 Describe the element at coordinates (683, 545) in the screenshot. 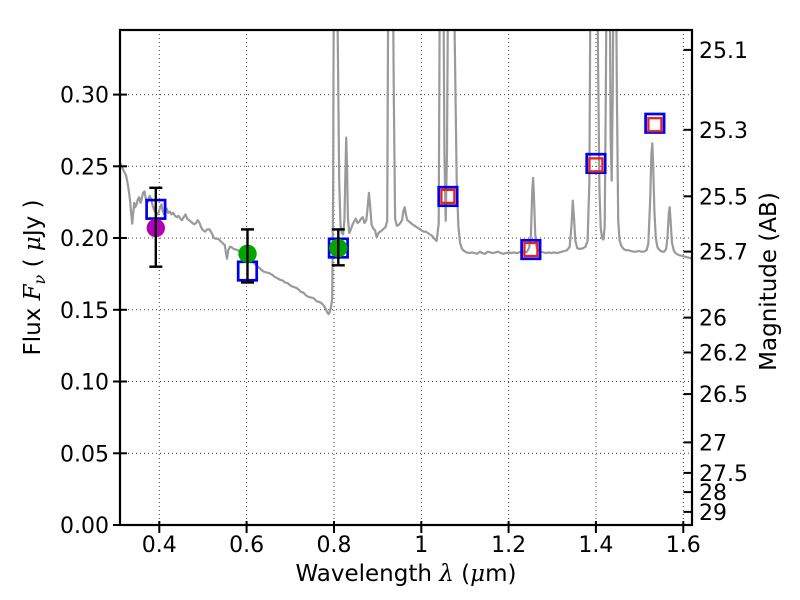

I see `x-tick-label: 1.6` at that location.